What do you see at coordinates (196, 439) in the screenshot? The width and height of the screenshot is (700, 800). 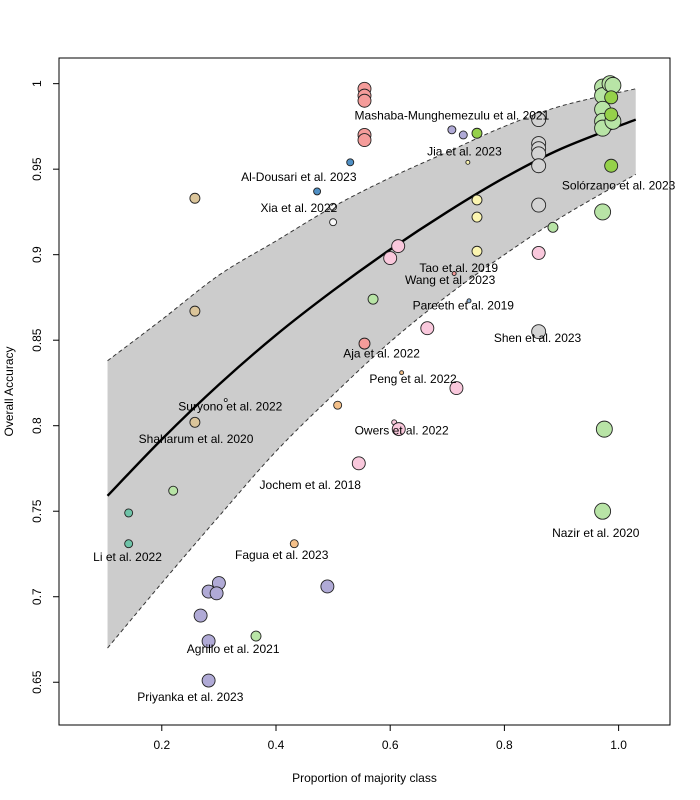 I see `point-annotation: Shaharum et al. 2020` at bounding box center [196, 439].